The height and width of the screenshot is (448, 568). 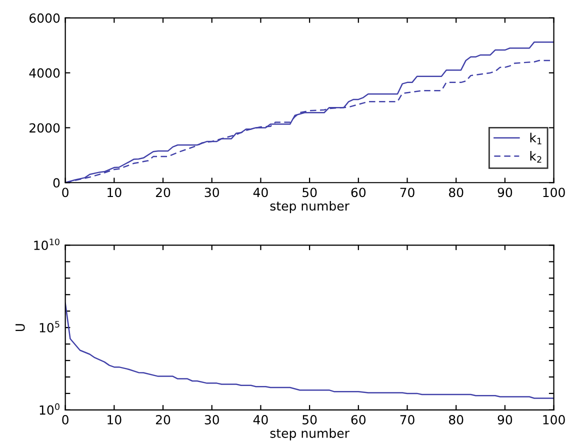 What do you see at coordinates (20, 328) in the screenshot?
I see `y-axis-title: U` at bounding box center [20, 328].